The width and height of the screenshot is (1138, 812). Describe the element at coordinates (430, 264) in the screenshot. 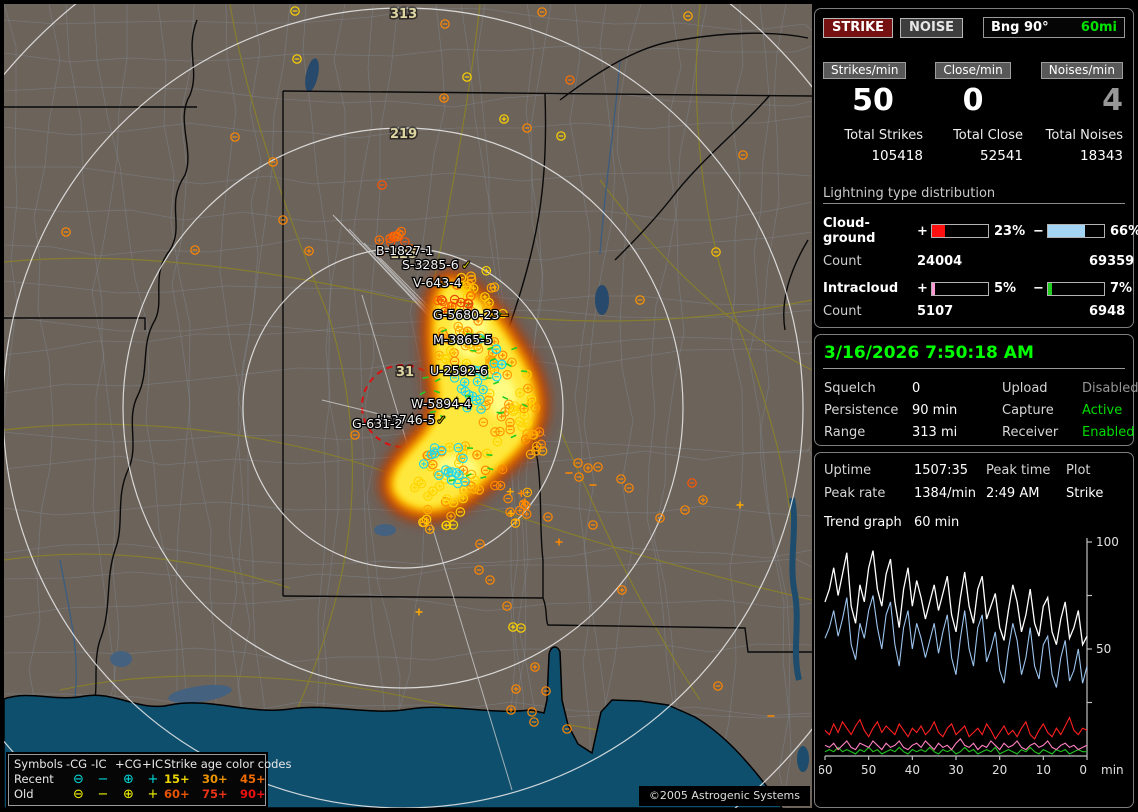

I see `svg-text: S-3285-6` at that location.